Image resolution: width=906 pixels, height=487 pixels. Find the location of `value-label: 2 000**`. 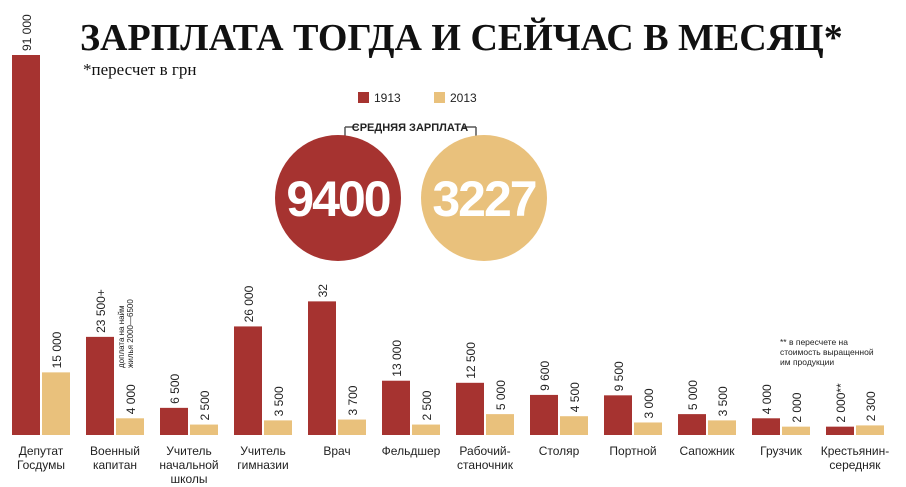

value-label: 2 000** is located at coordinates (841, 403).